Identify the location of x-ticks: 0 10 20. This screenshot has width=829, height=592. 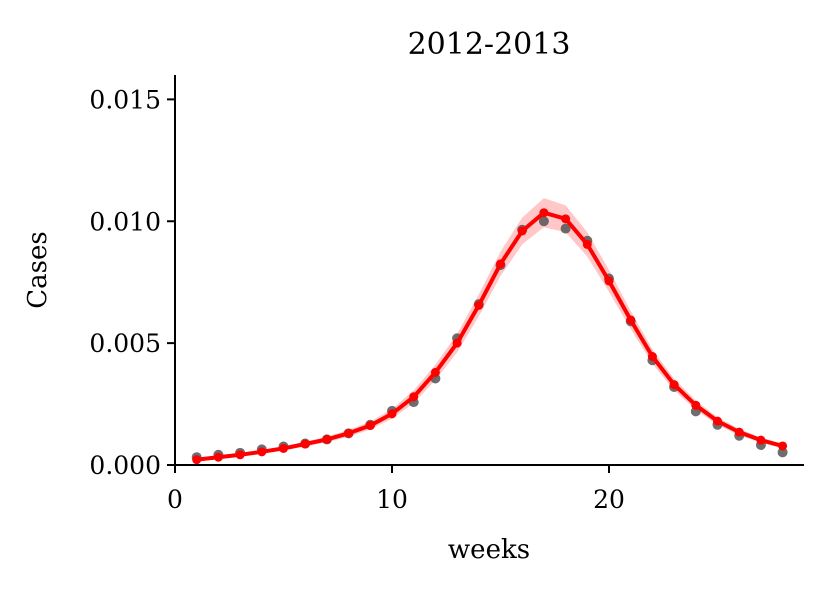
(396, 489).